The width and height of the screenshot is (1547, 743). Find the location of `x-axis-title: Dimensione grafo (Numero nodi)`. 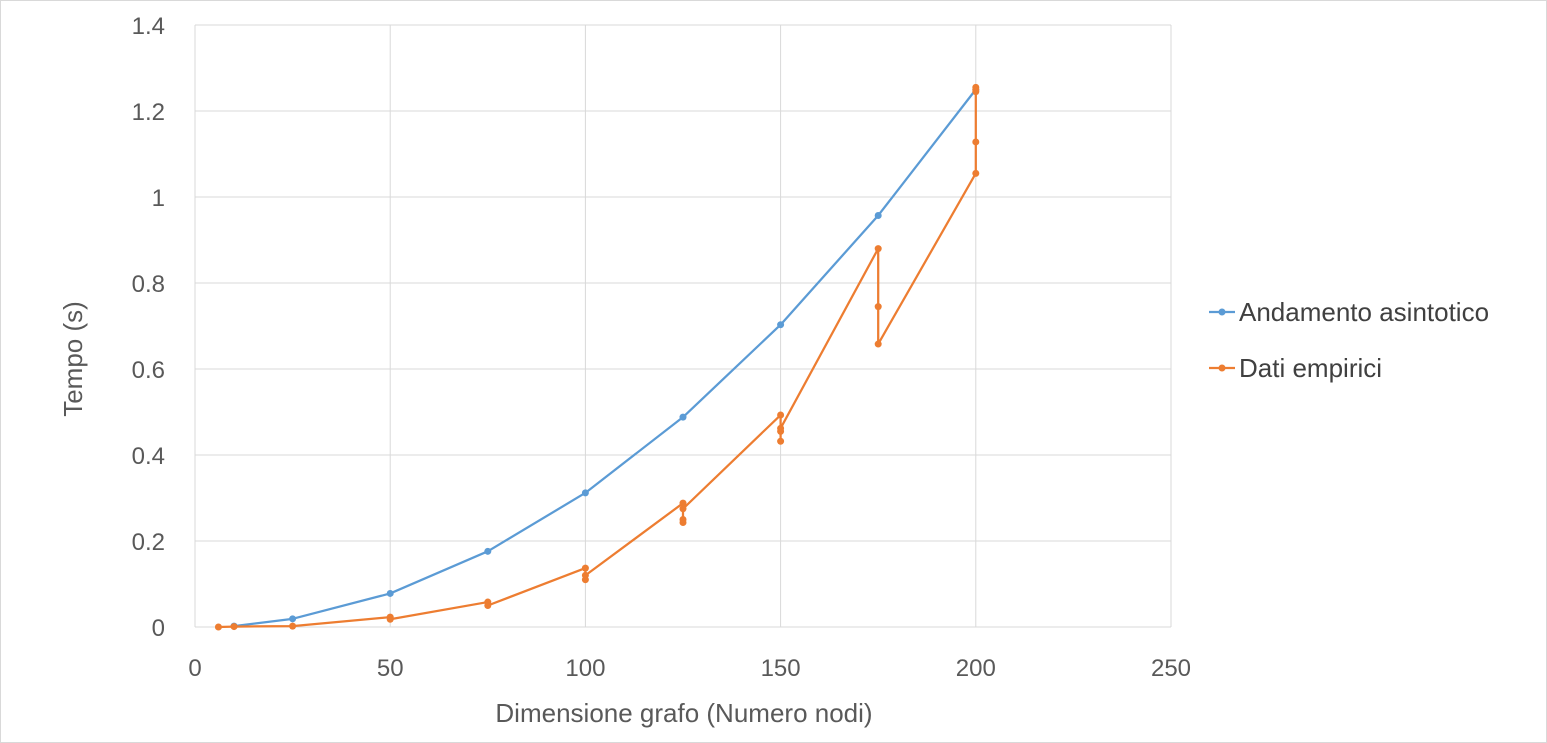

x-axis-title: Dimensione grafo (Numero nodi) is located at coordinates (683, 713).